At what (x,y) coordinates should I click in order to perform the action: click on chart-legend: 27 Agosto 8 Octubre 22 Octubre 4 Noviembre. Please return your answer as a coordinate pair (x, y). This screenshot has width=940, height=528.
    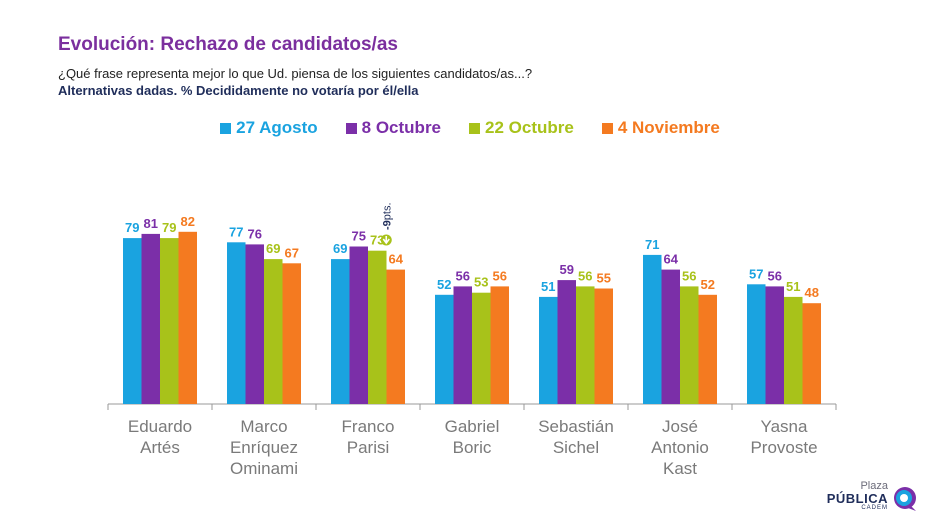
    Looking at the image, I should click on (470, 128).